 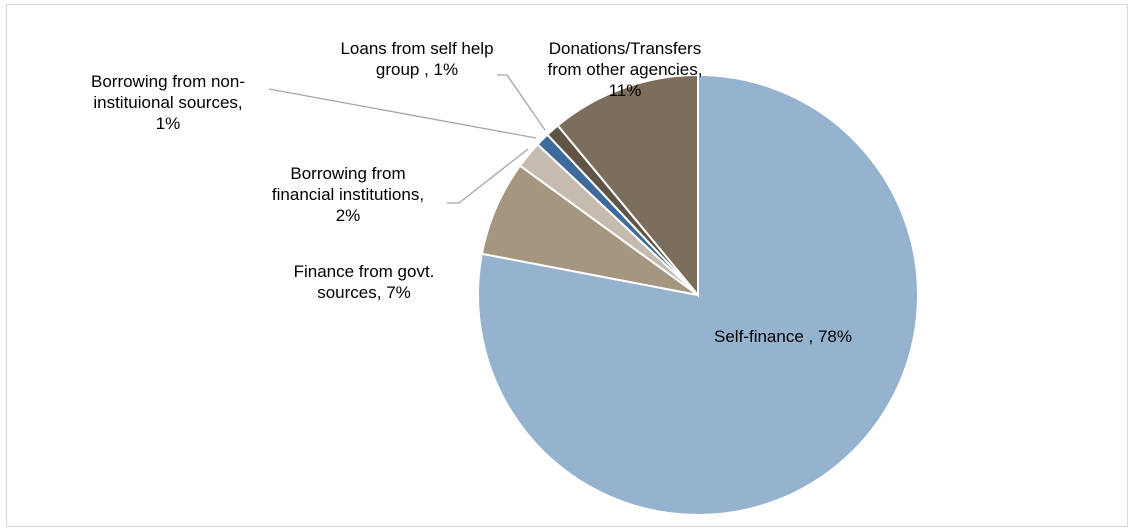 I want to click on leader-lines, so click(x=407, y=139).